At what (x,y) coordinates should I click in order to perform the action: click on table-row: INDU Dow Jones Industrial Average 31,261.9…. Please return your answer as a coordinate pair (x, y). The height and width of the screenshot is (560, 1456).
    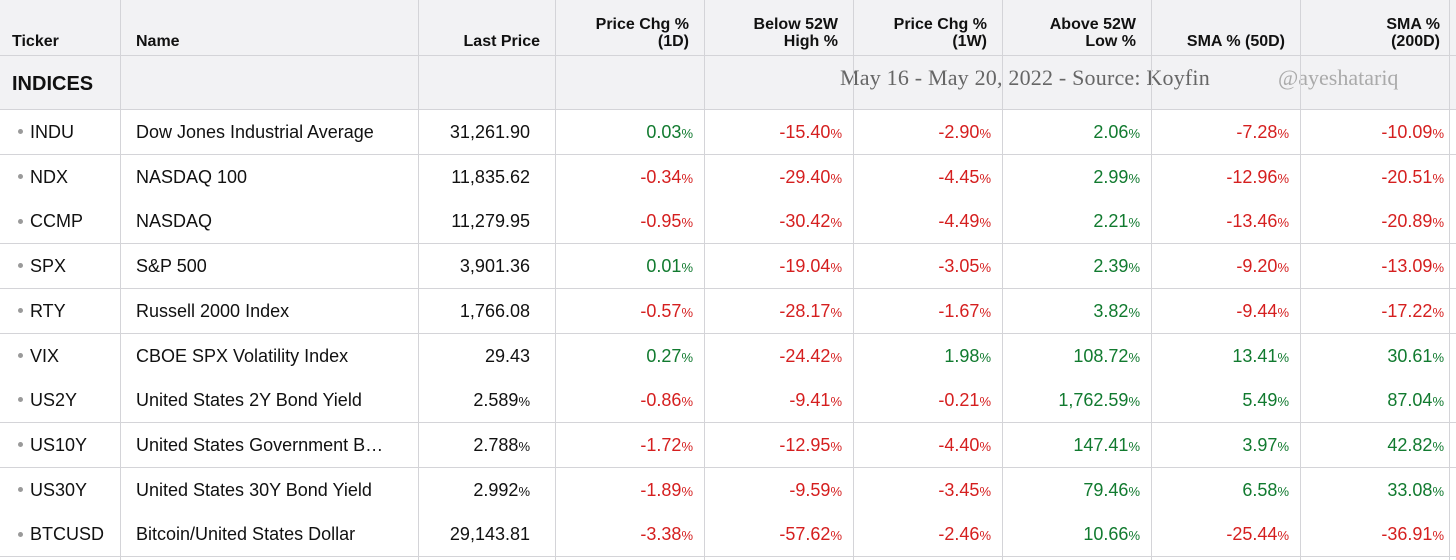
    Looking at the image, I should click on (728, 132).